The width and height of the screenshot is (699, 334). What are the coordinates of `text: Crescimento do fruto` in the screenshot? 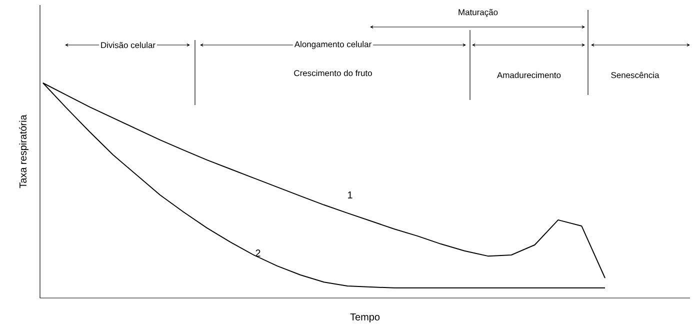 It's located at (333, 73).